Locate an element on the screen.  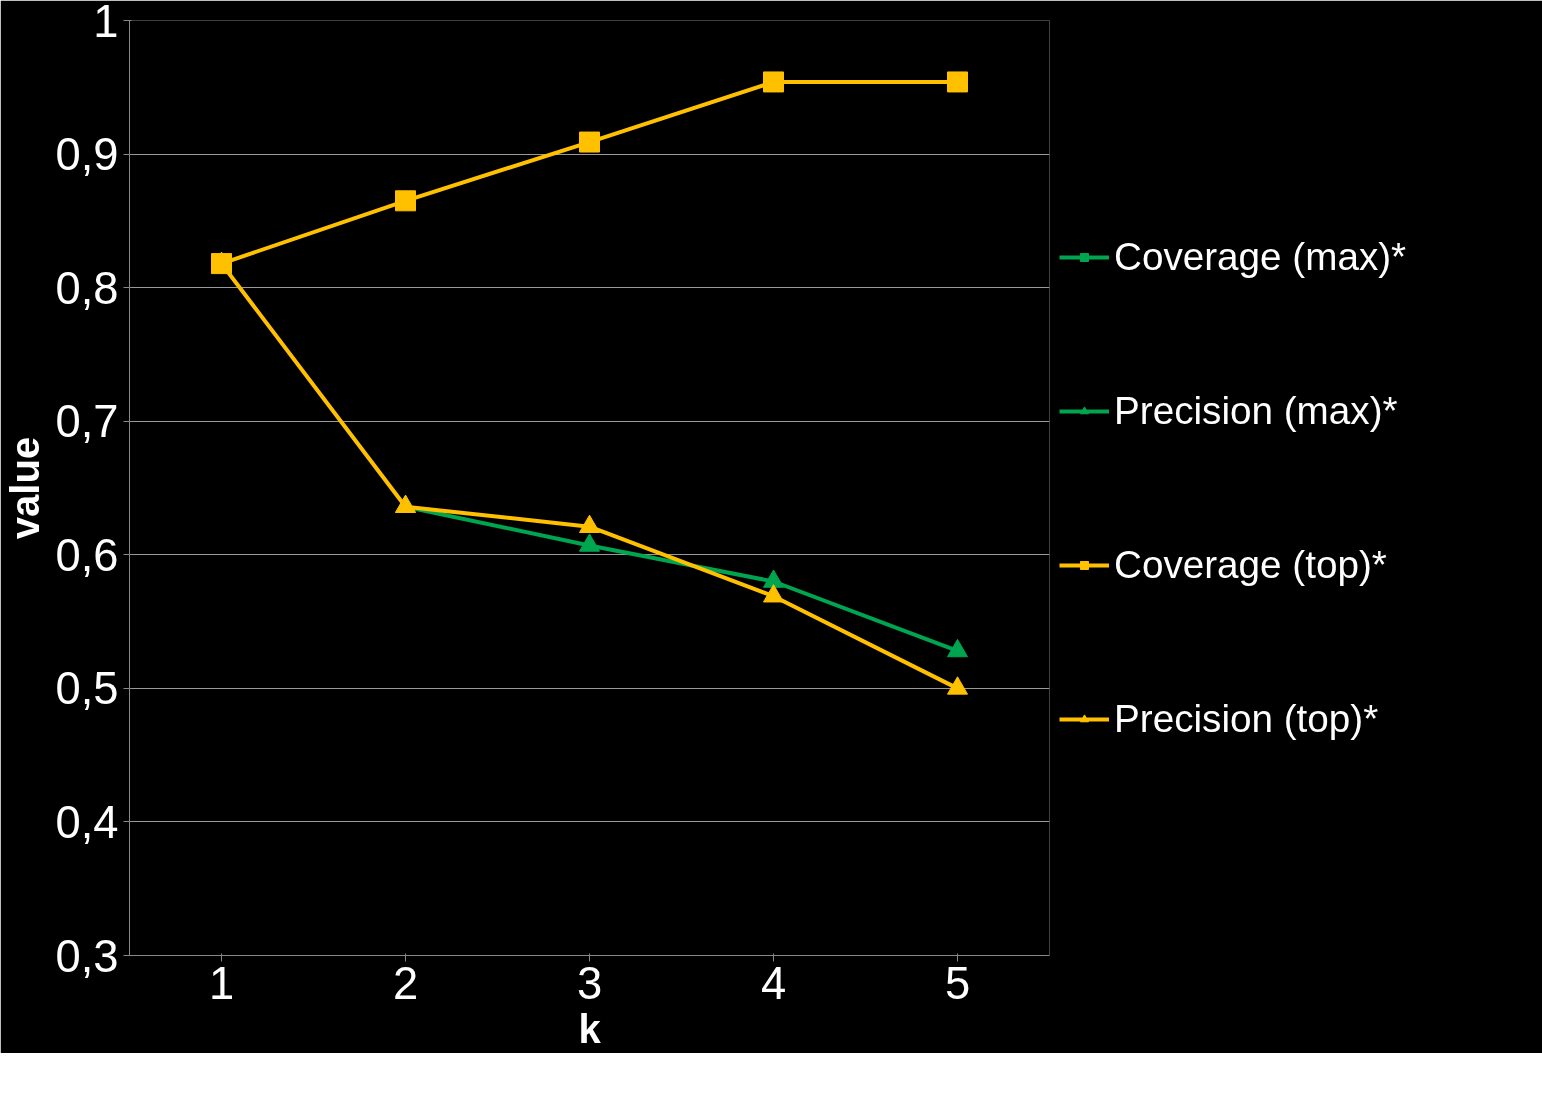
y-tick-label: 0,8 is located at coordinates (87, 288).